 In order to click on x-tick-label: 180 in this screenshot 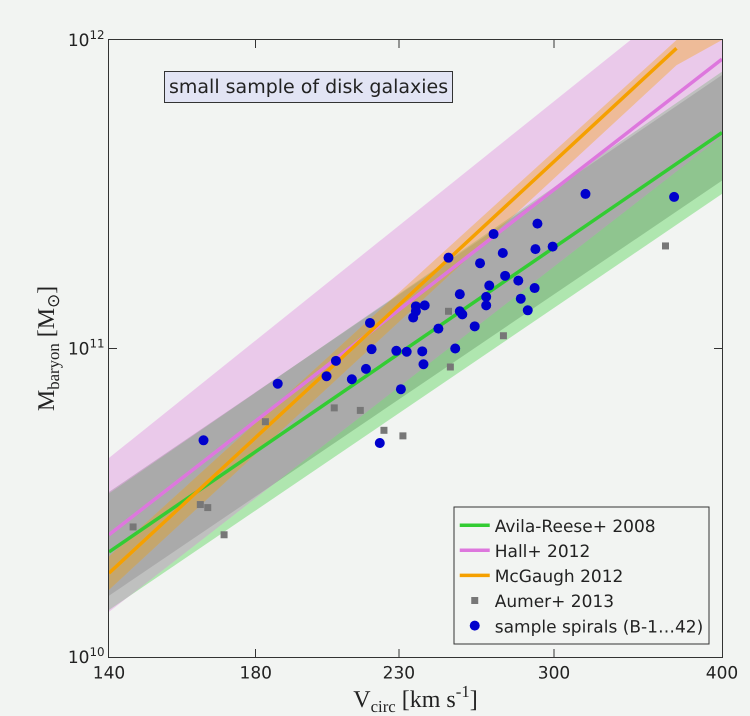, I will do `click(256, 673)`.